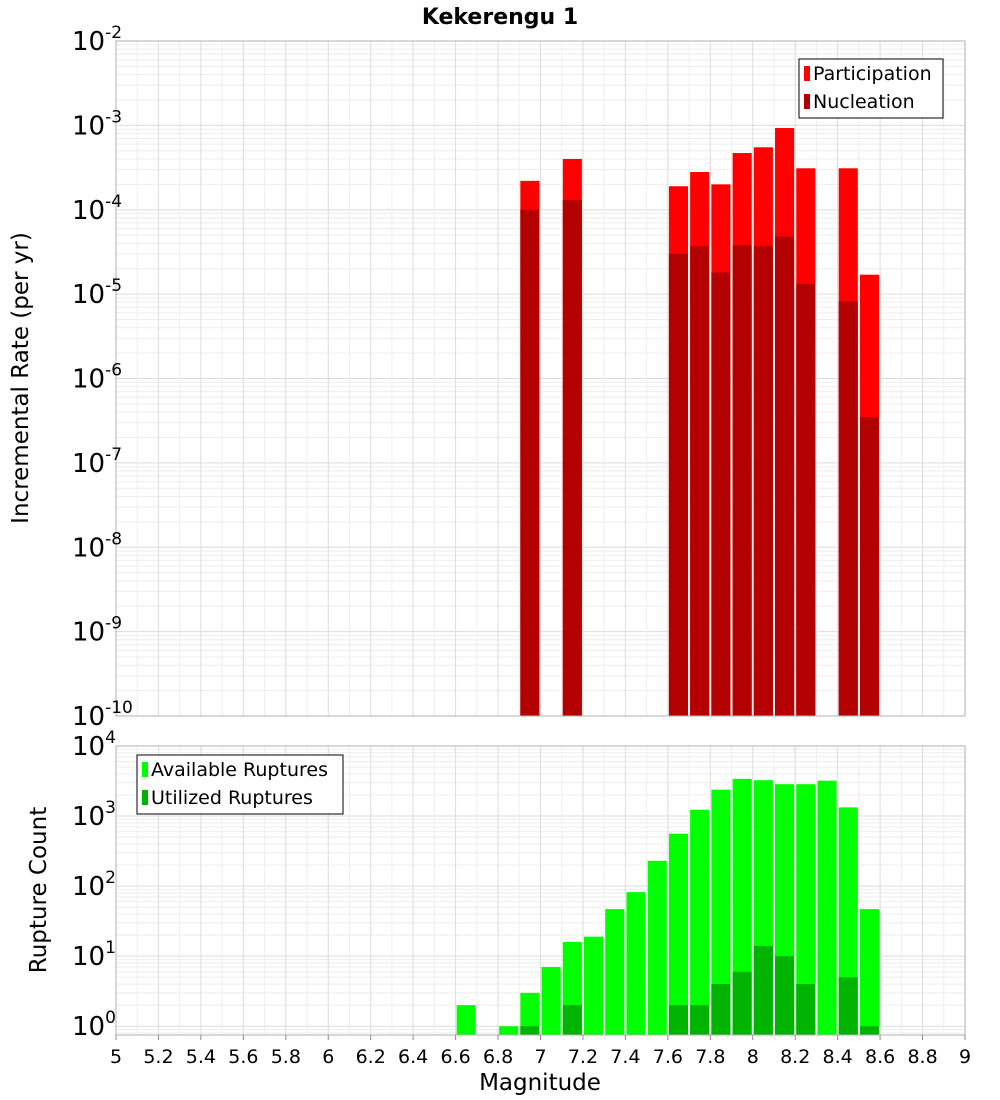  What do you see at coordinates (102, 715) in the screenshot?
I see `y-tick-label-10: 10⁻¹⁰` at bounding box center [102, 715].